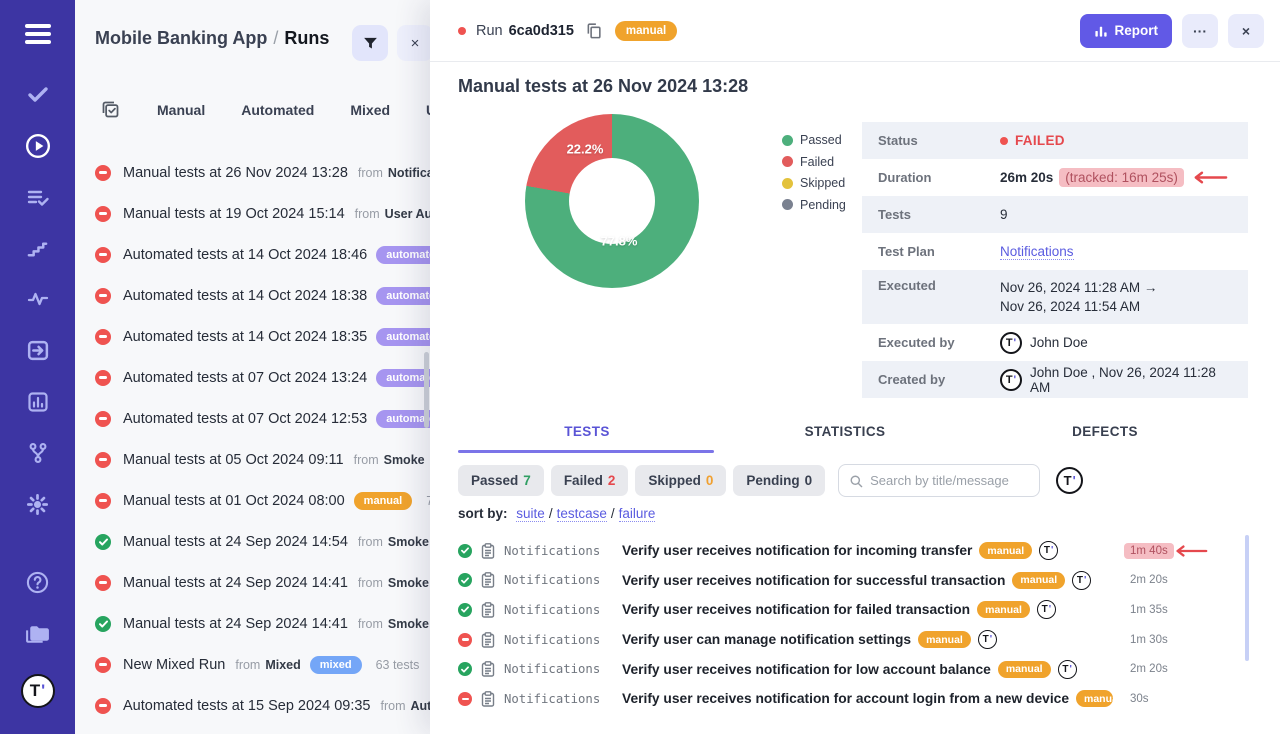 This screenshot has height=734, width=1280. What do you see at coordinates (530, 514) in the screenshot?
I see `sort-by-suite: suite` at bounding box center [530, 514].